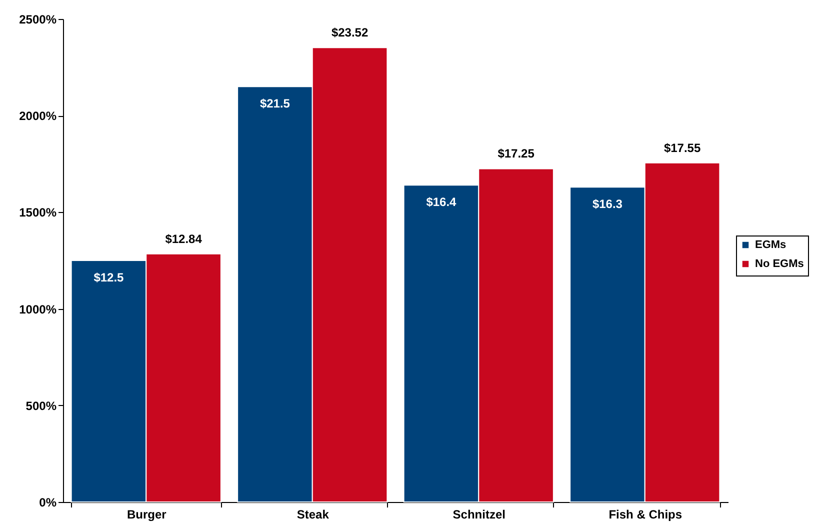 Image resolution: width=821 pixels, height=532 pixels. What do you see at coordinates (516, 153) in the screenshot?
I see `data-label: $17.25` at bounding box center [516, 153].